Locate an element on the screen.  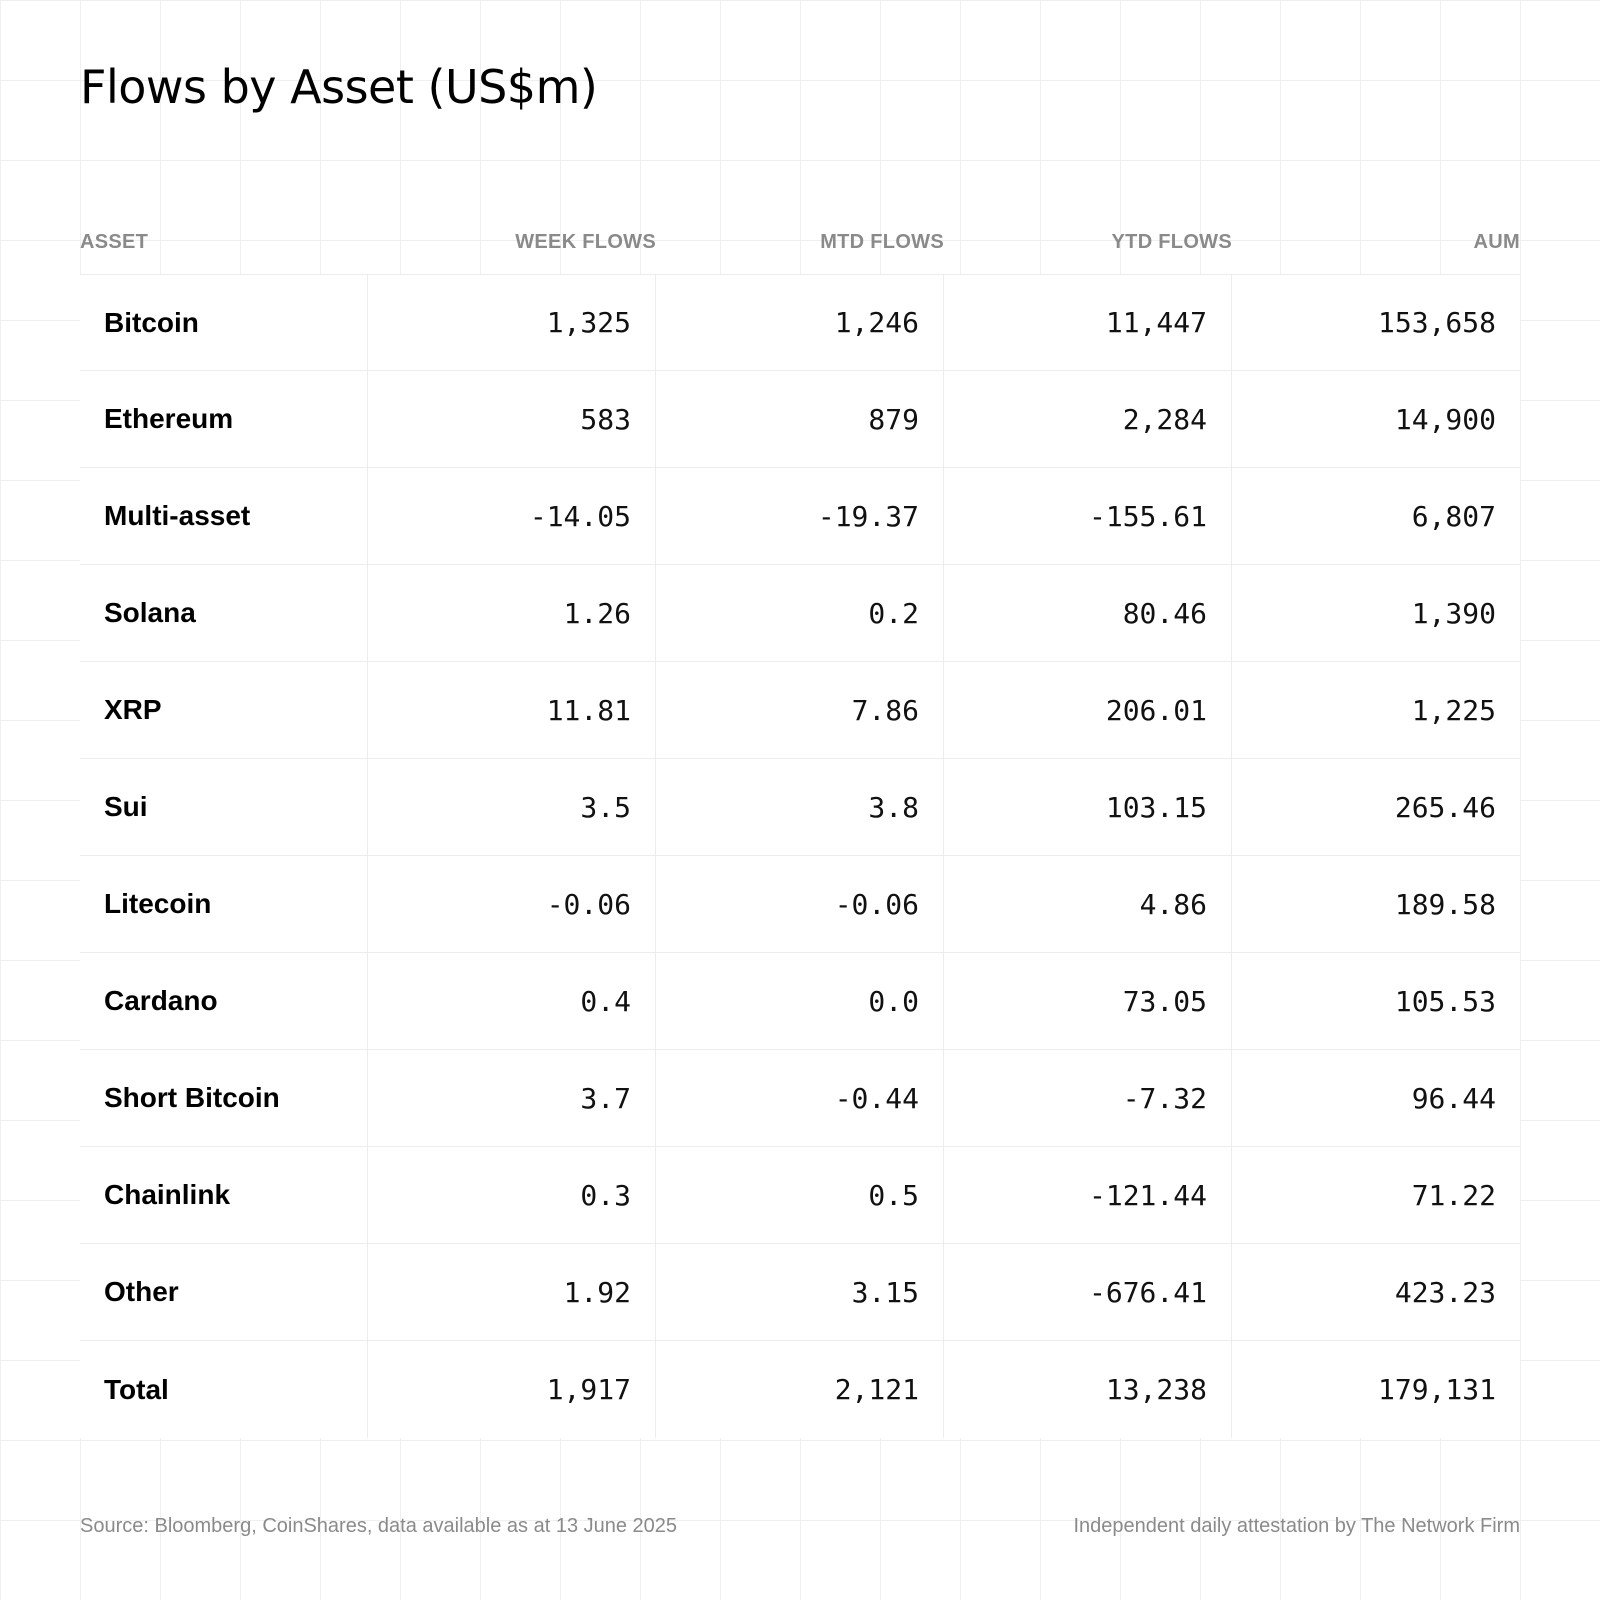
cell-asset: Solana is located at coordinates (224, 613).